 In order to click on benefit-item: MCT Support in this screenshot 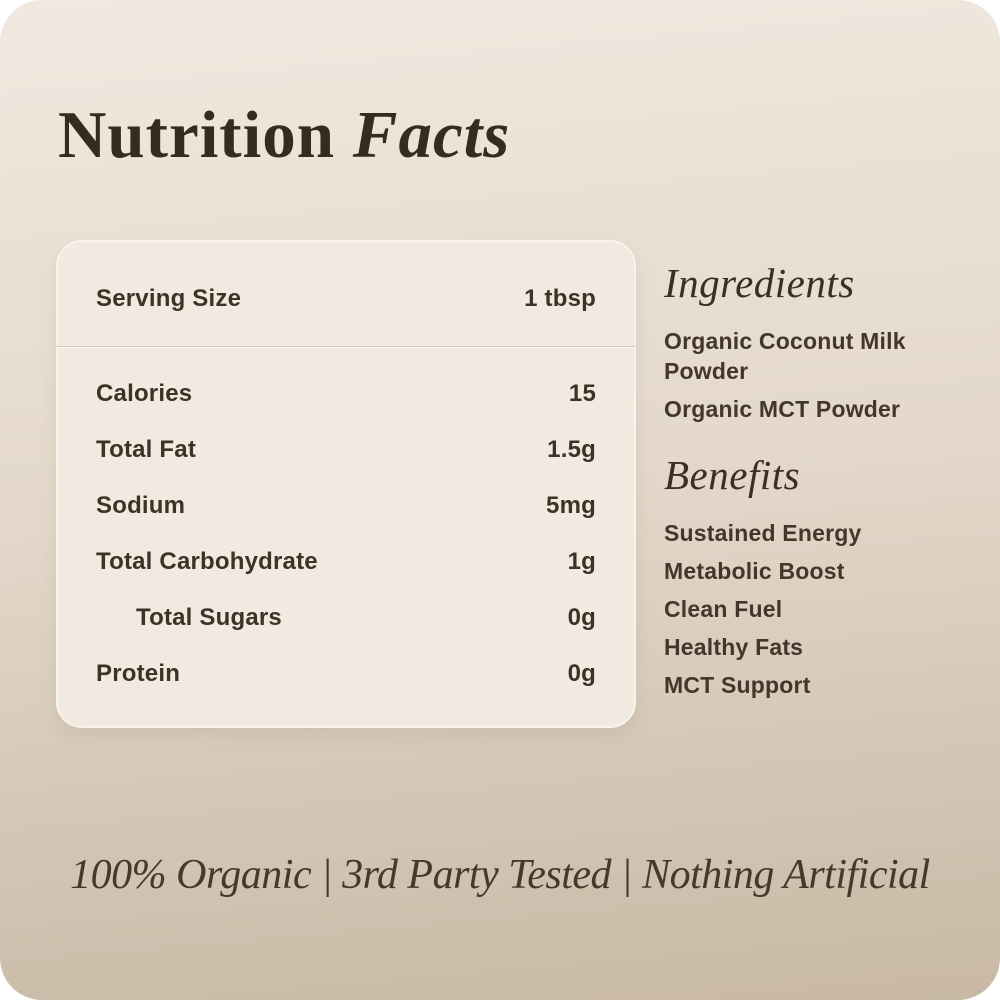, I will do `click(737, 685)`.